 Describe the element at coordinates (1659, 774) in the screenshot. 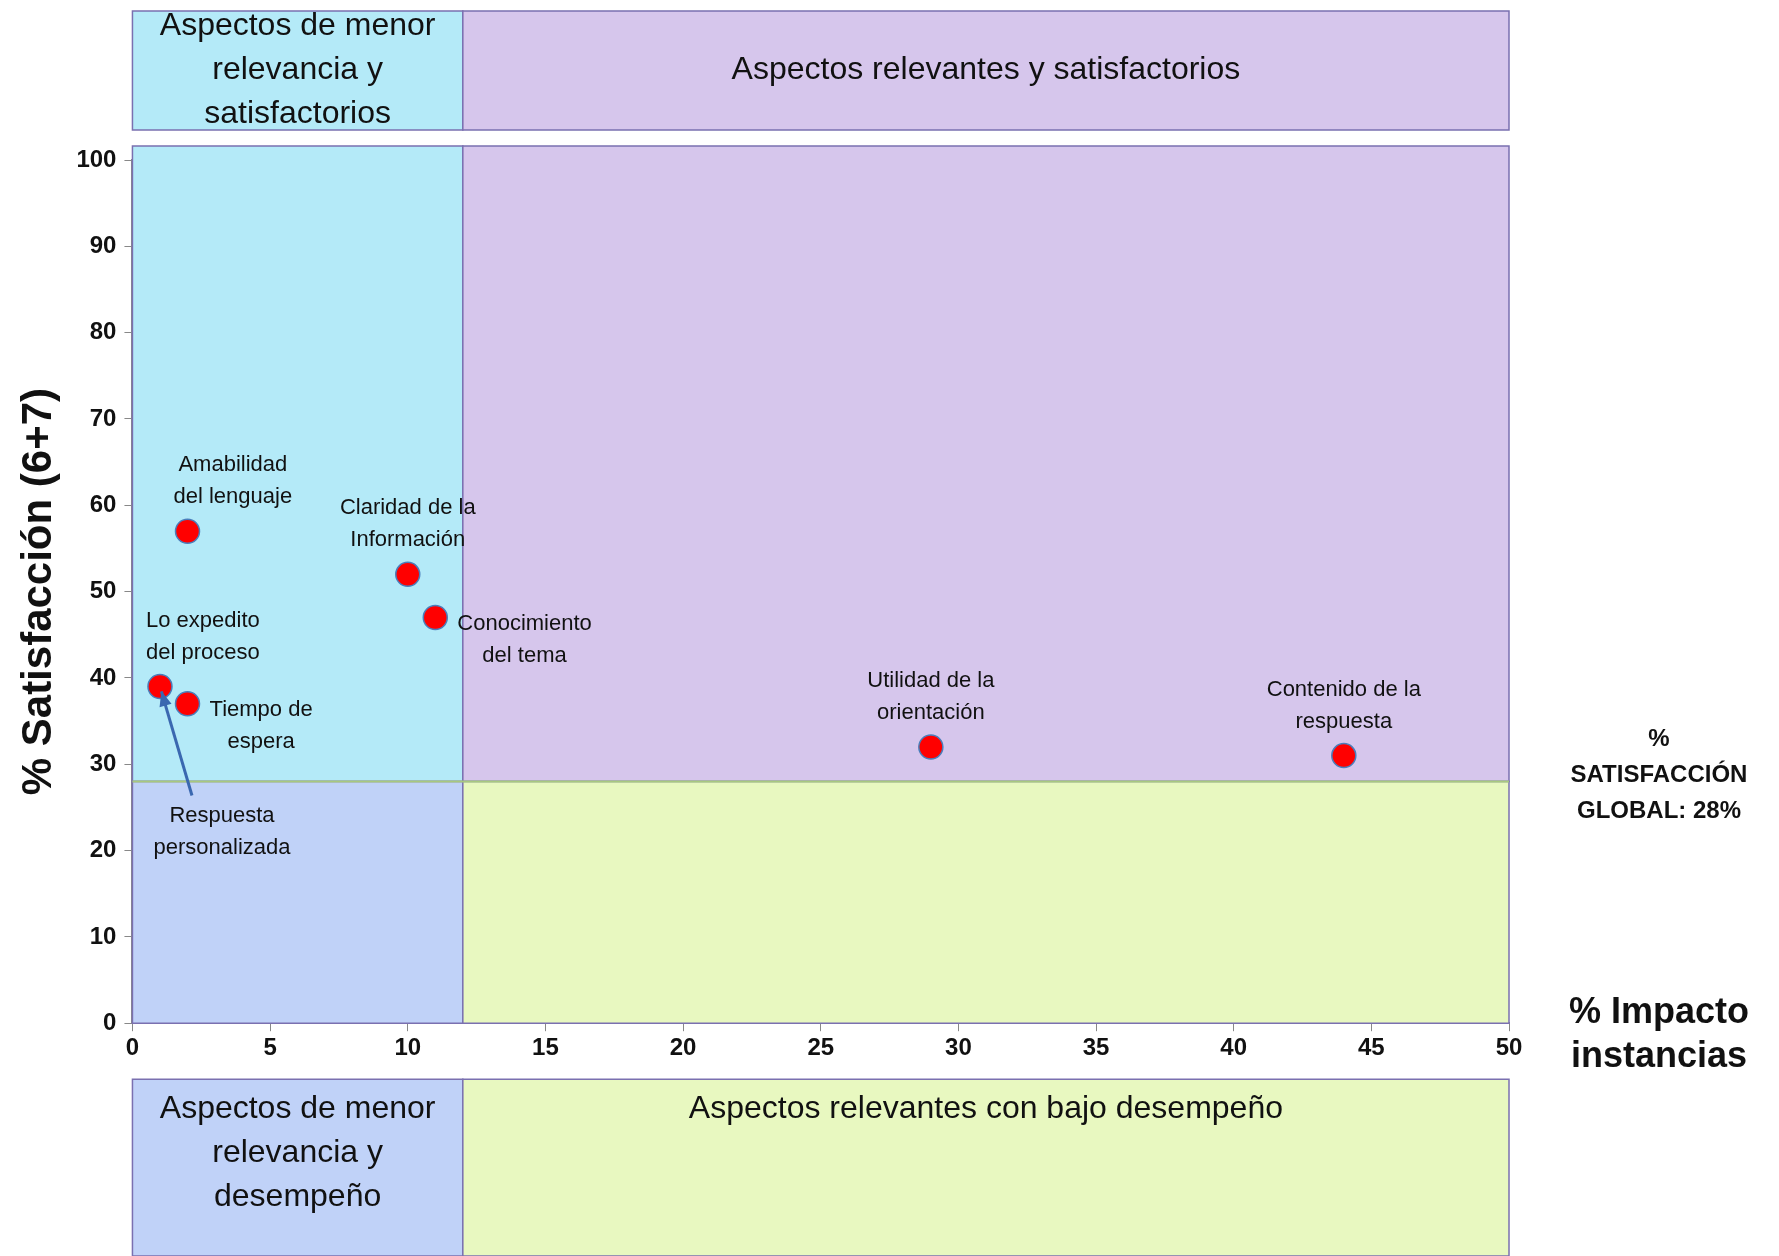

I see `ref-line-label: % SATISFACCIÓN GLOBAL: 28%` at that location.